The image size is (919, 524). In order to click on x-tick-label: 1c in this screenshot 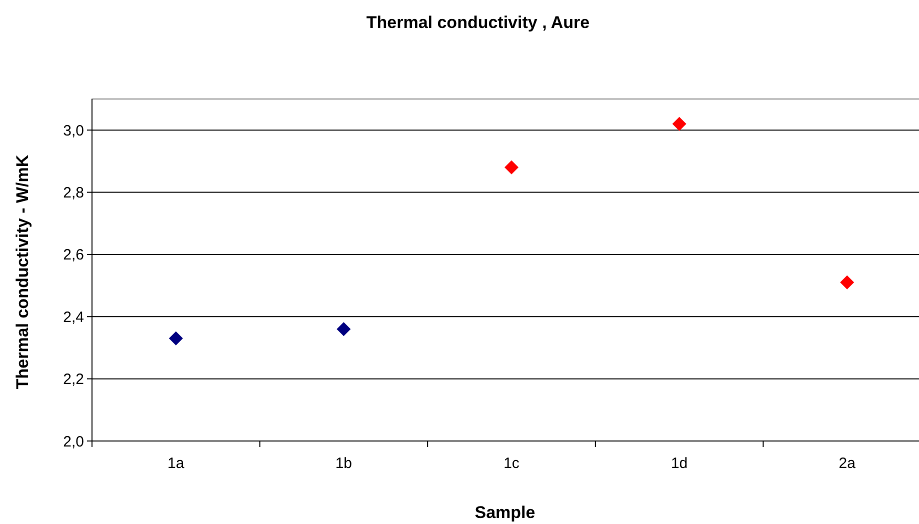, I will do `click(512, 463)`.